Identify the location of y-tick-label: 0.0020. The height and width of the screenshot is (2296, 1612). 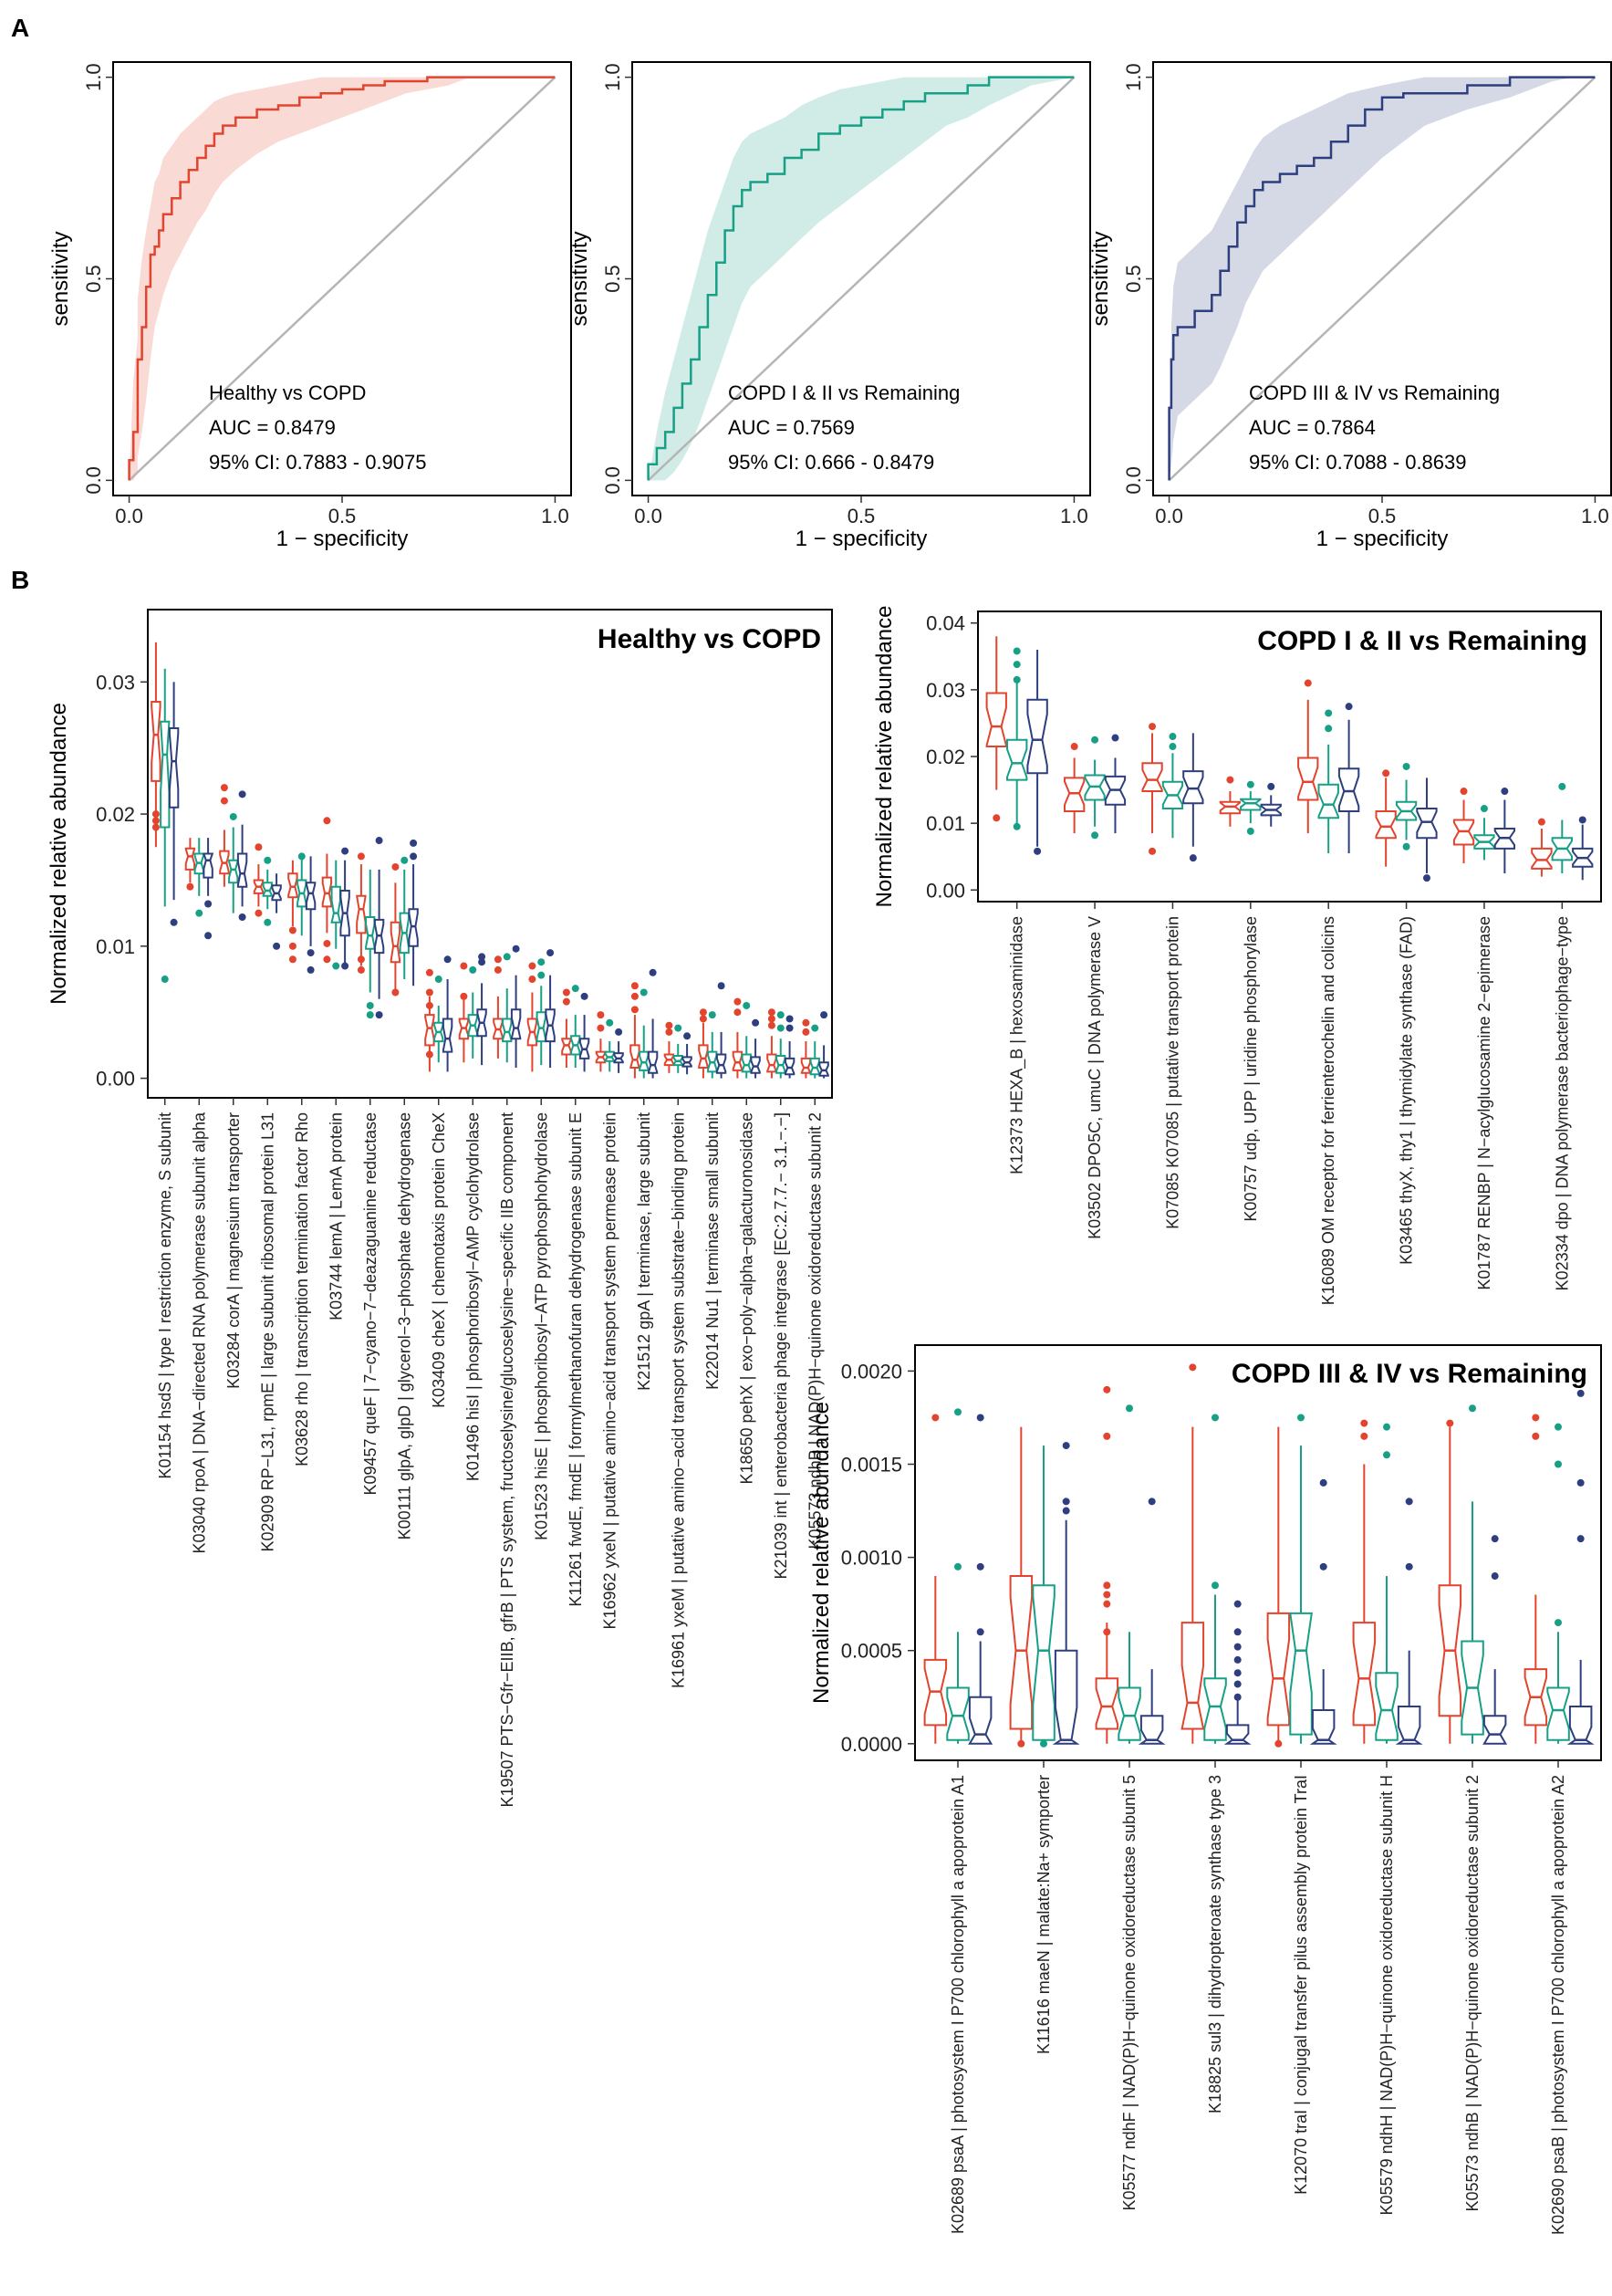
(871, 1371).